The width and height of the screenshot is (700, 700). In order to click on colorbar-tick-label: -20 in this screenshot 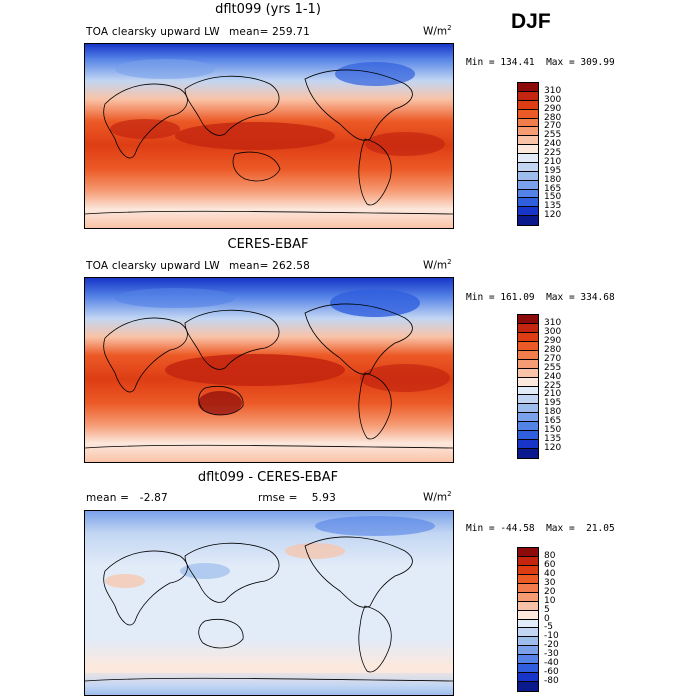, I will do `click(551, 645)`.